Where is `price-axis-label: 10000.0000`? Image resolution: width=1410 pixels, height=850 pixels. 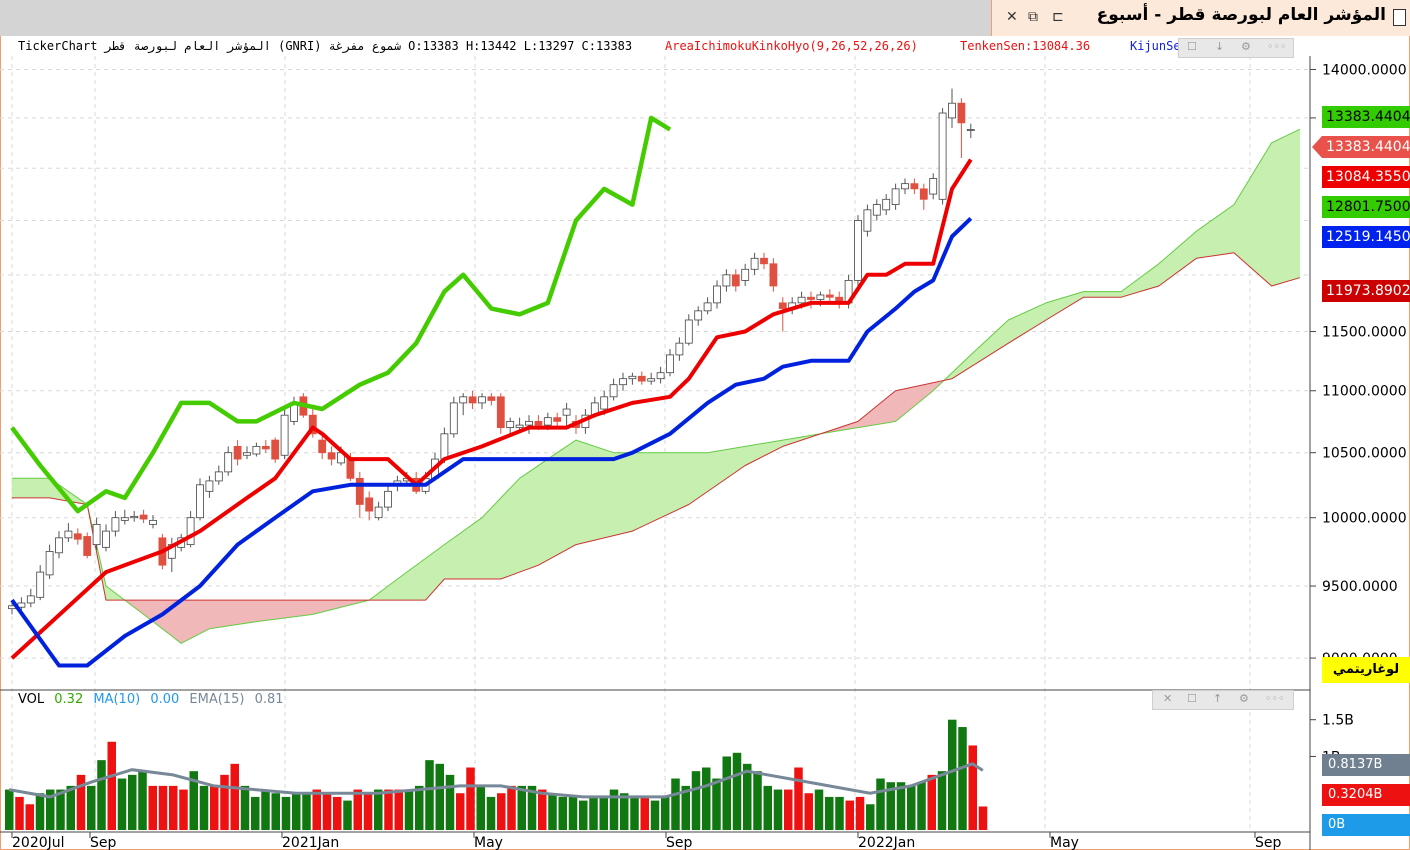
price-axis-label: 10000.0000 is located at coordinates (1364, 519).